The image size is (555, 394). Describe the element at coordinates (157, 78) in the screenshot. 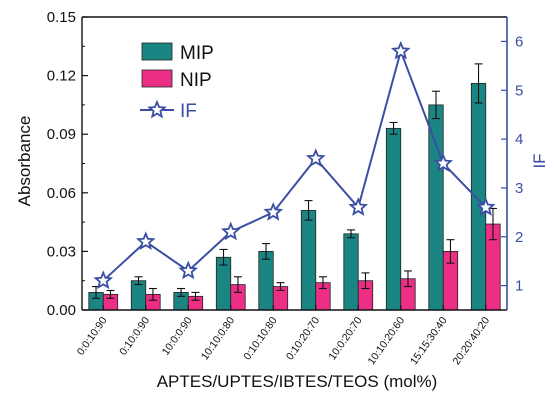

I see `legend-swatch-nip` at that location.